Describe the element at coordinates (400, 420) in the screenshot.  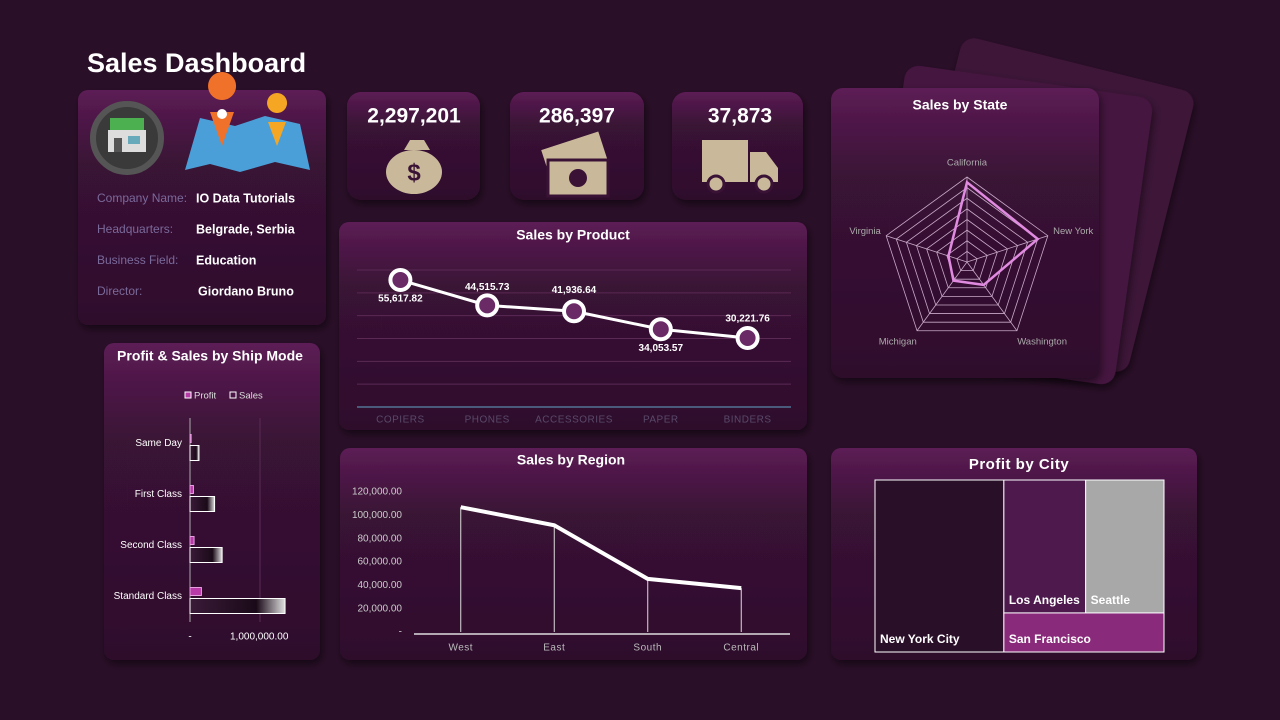
I see `x-tick-label: COPIERS` at that location.